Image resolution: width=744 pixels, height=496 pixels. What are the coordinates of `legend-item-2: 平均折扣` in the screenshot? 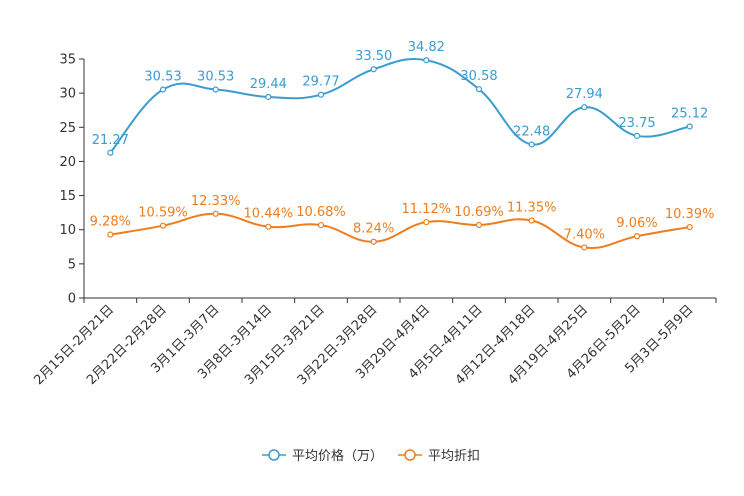 It's located at (439, 456).